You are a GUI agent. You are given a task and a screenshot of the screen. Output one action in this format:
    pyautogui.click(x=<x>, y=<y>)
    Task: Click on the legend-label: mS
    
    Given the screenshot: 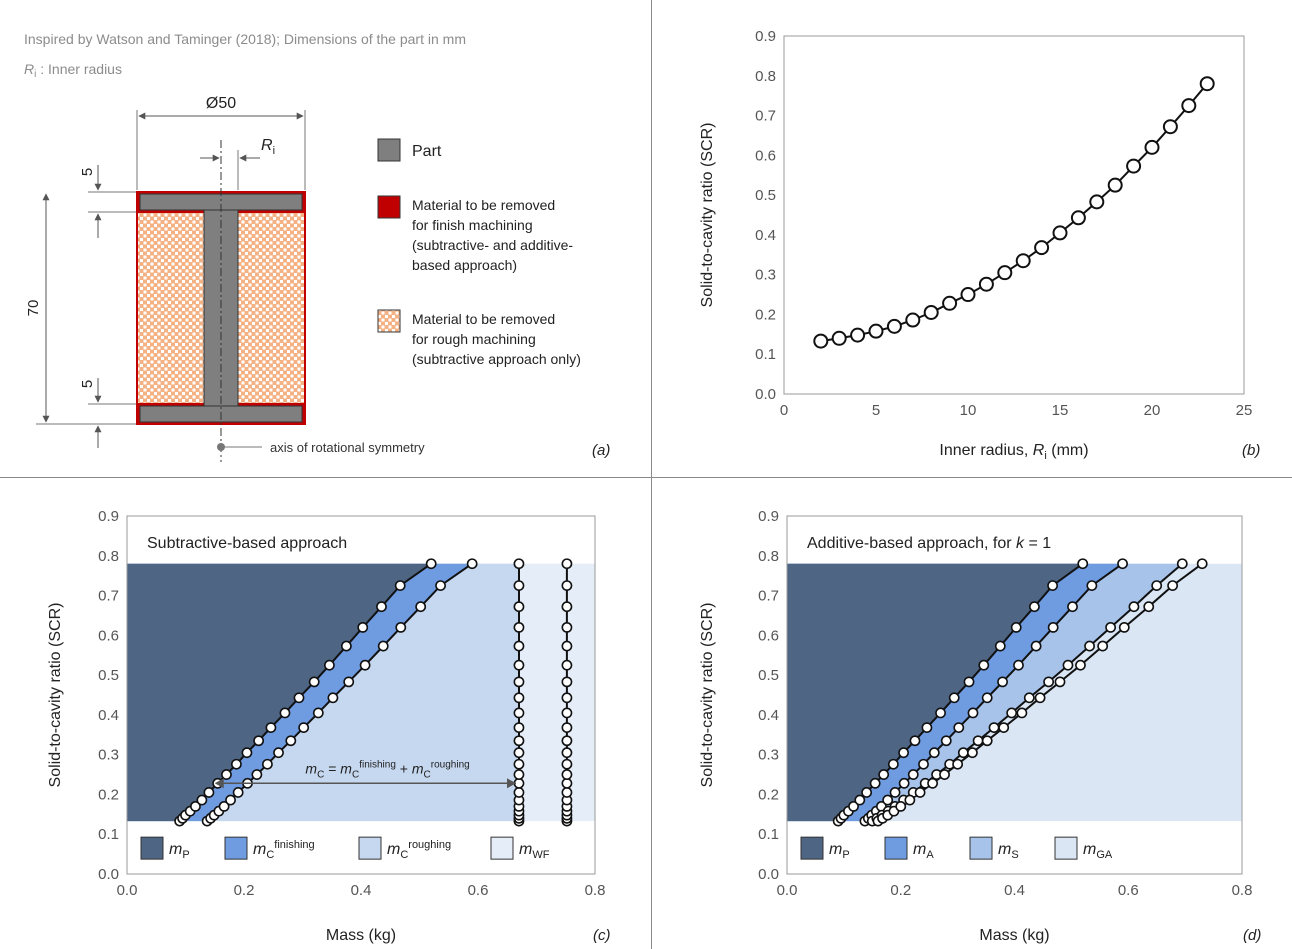 What is the action you would take?
    pyautogui.click(x=1008, y=851)
    